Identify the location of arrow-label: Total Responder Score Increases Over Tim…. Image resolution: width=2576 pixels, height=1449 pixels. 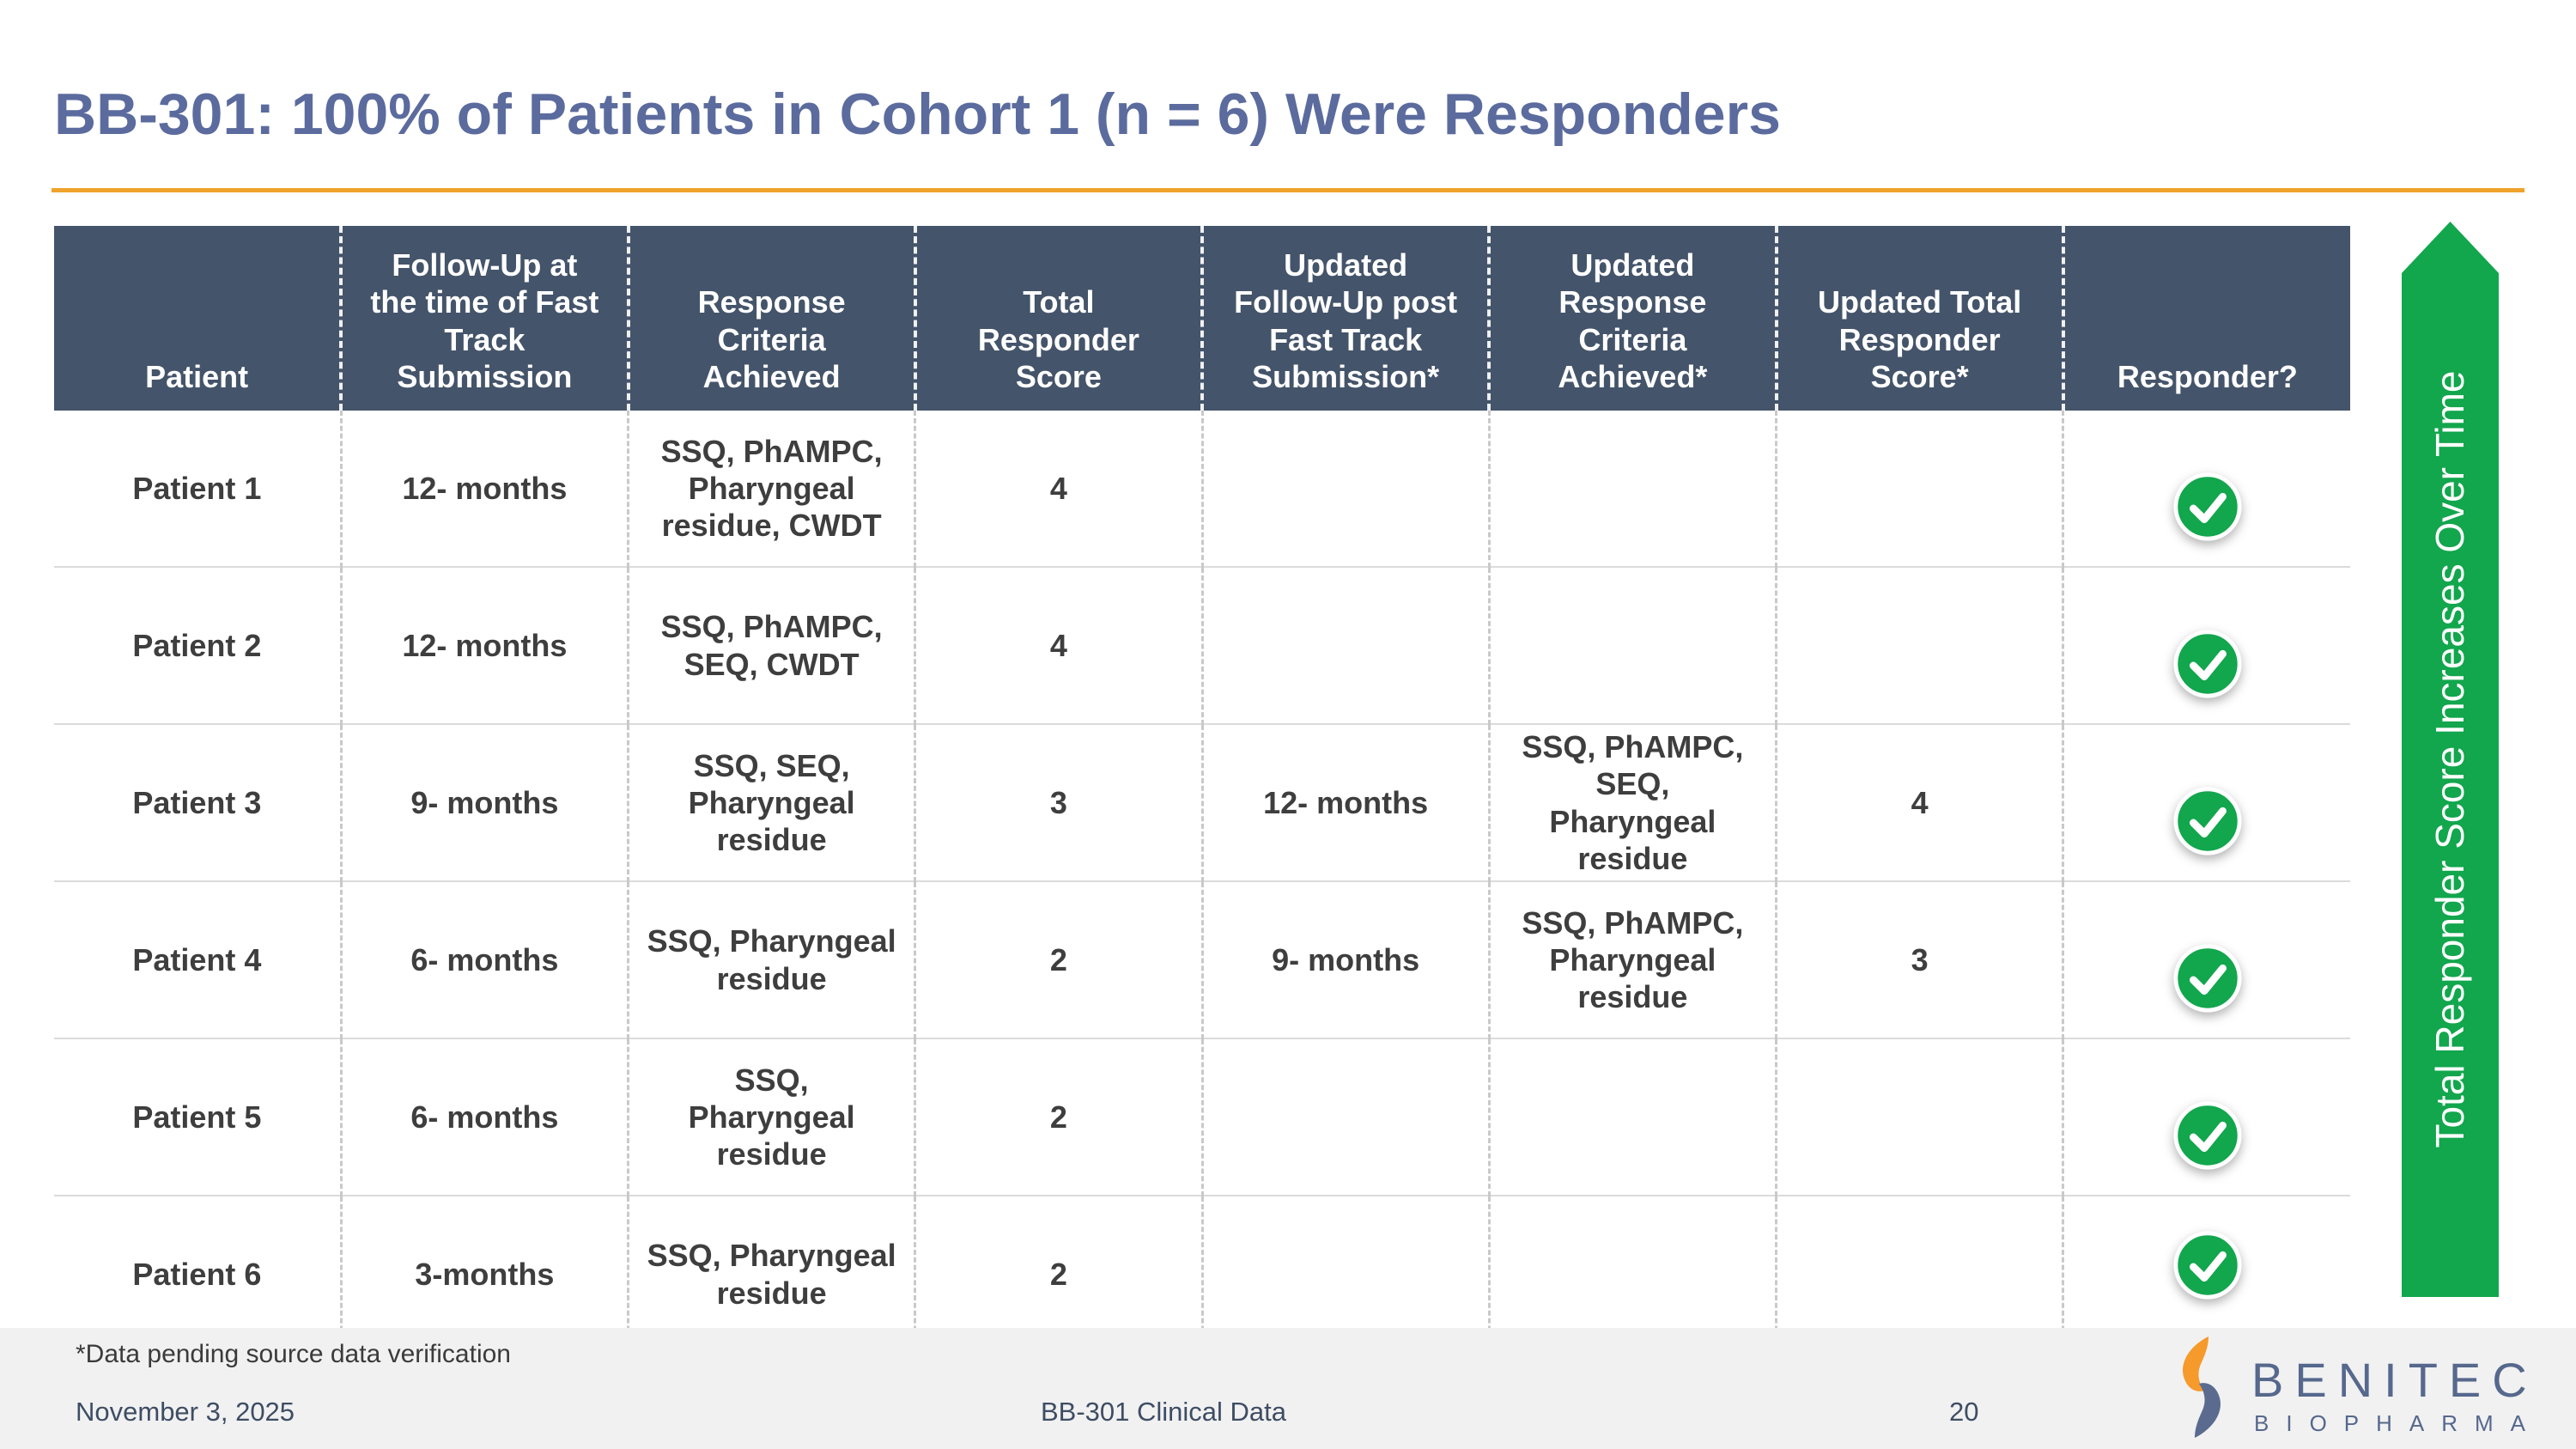
(2449, 759).